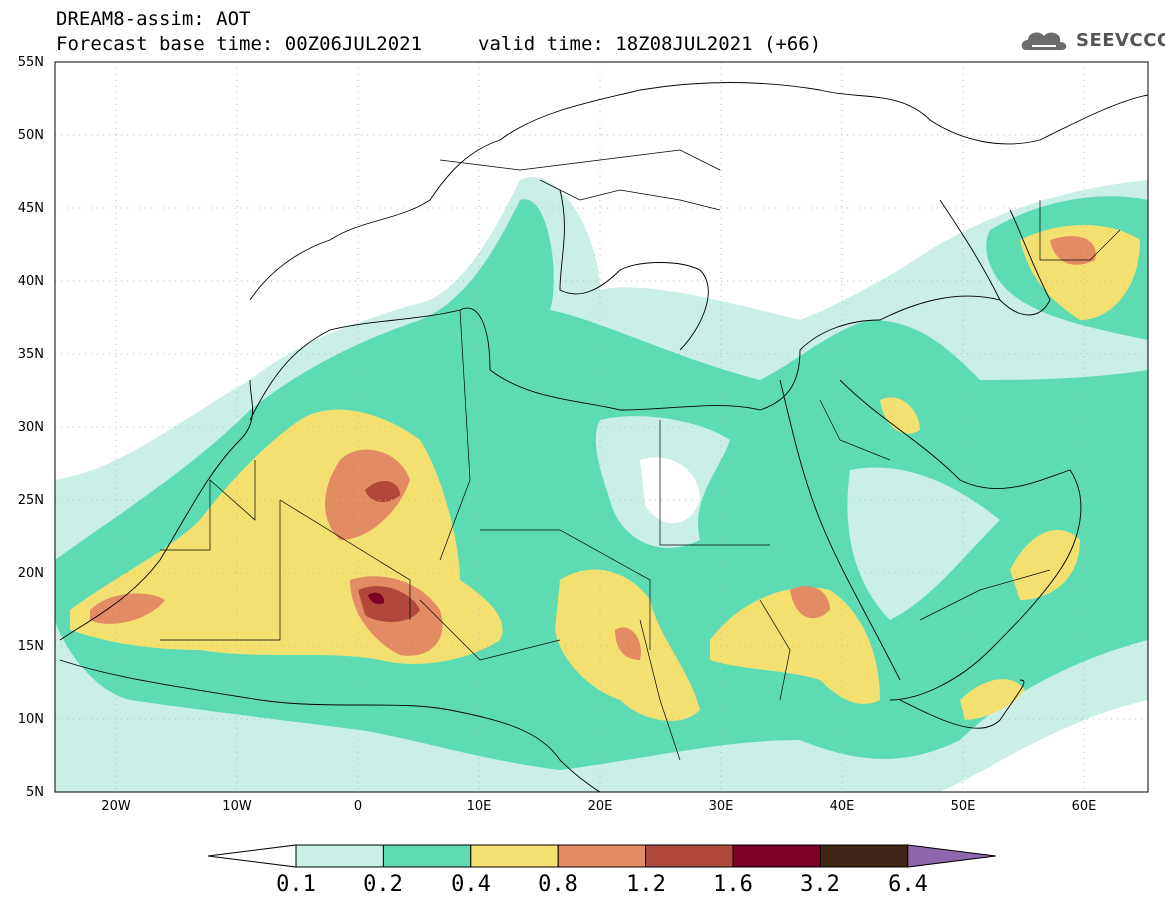  What do you see at coordinates (30, 281) in the screenshot?
I see `lat-label: 40N` at bounding box center [30, 281].